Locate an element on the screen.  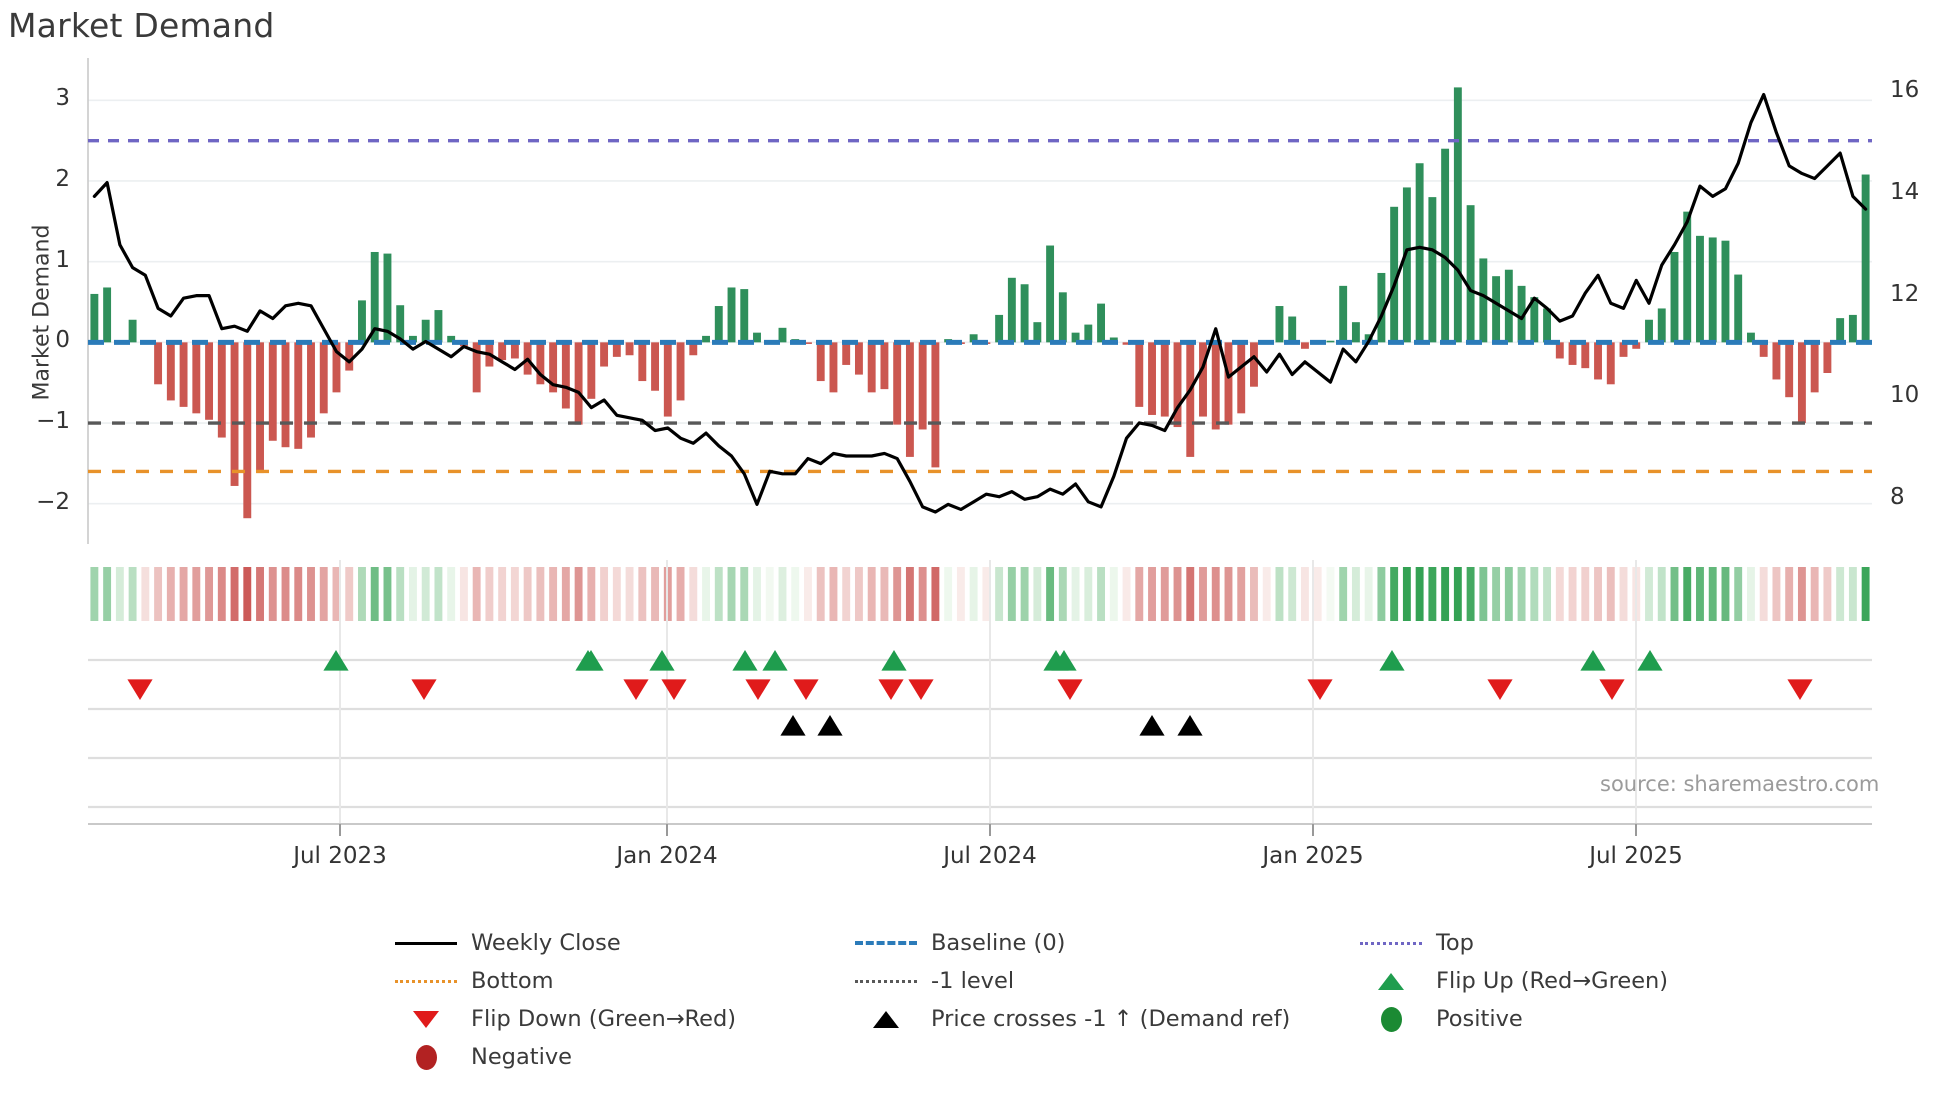
legend-item: Weekly Close is located at coordinates (508, 943).